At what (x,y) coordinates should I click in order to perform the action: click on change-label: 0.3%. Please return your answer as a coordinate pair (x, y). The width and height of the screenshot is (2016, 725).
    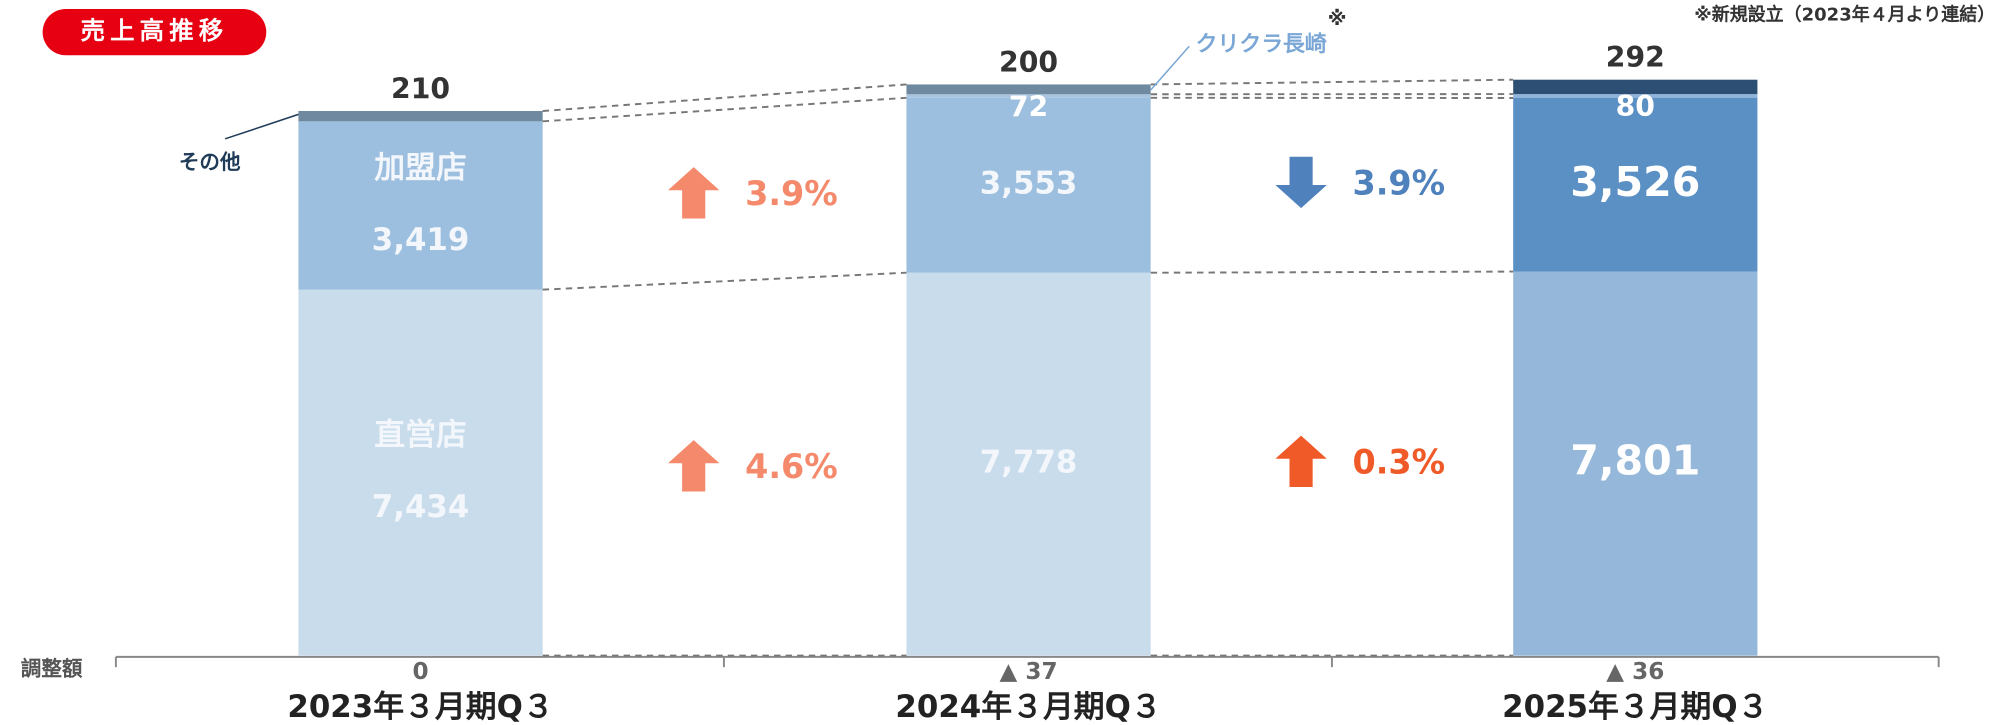
    Looking at the image, I should click on (1399, 461).